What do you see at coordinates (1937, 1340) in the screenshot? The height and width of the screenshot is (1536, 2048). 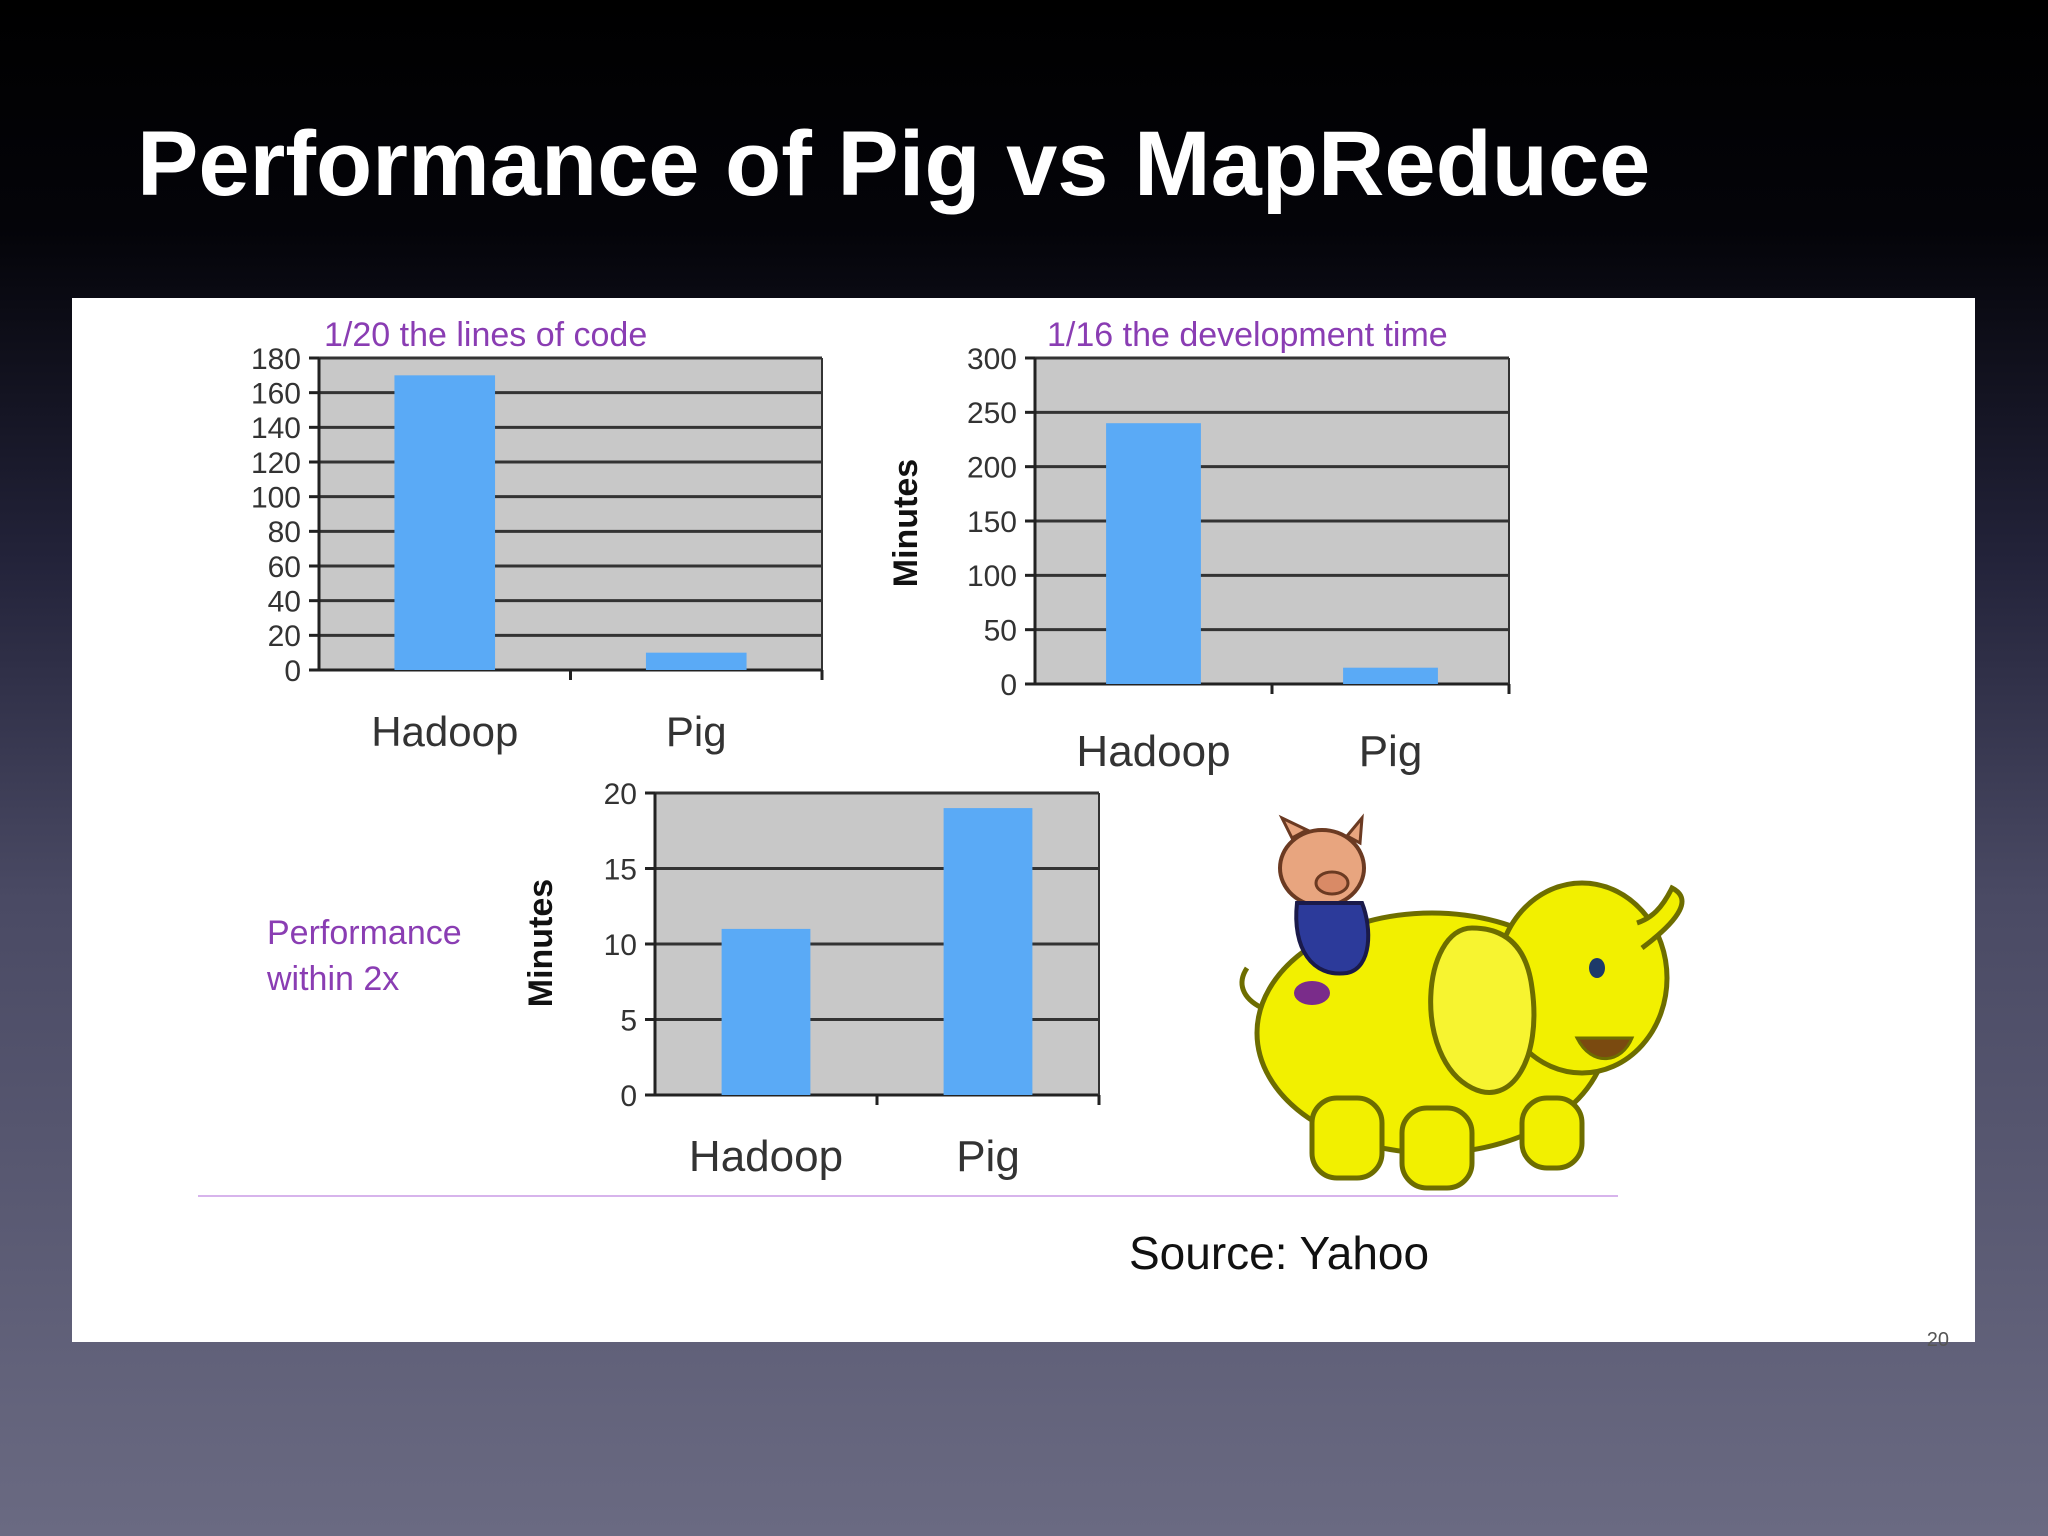 I see `page-number: 20` at bounding box center [1937, 1340].